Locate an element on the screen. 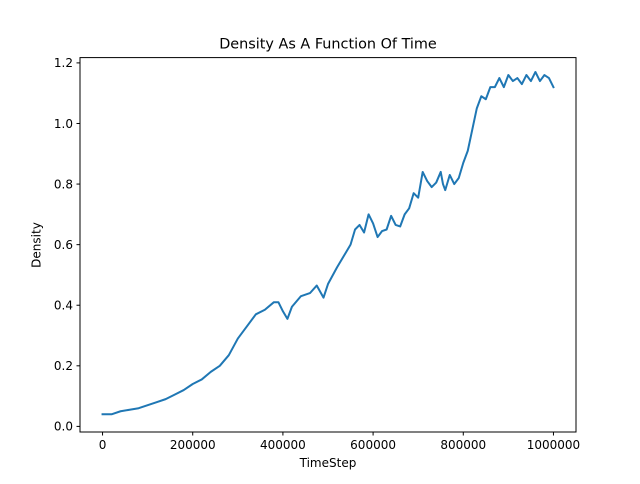 This screenshot has height=484, width=640. x-axis-ticks: 0 200000 400000 600000 800000 1000000 is located at coordinates (339, 442).